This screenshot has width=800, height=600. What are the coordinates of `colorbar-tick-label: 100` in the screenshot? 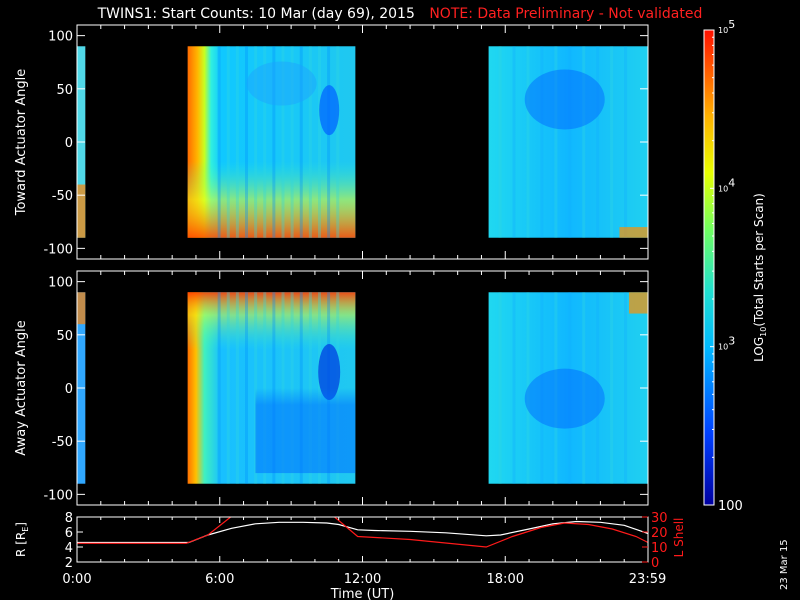 It's located at (730, 506).